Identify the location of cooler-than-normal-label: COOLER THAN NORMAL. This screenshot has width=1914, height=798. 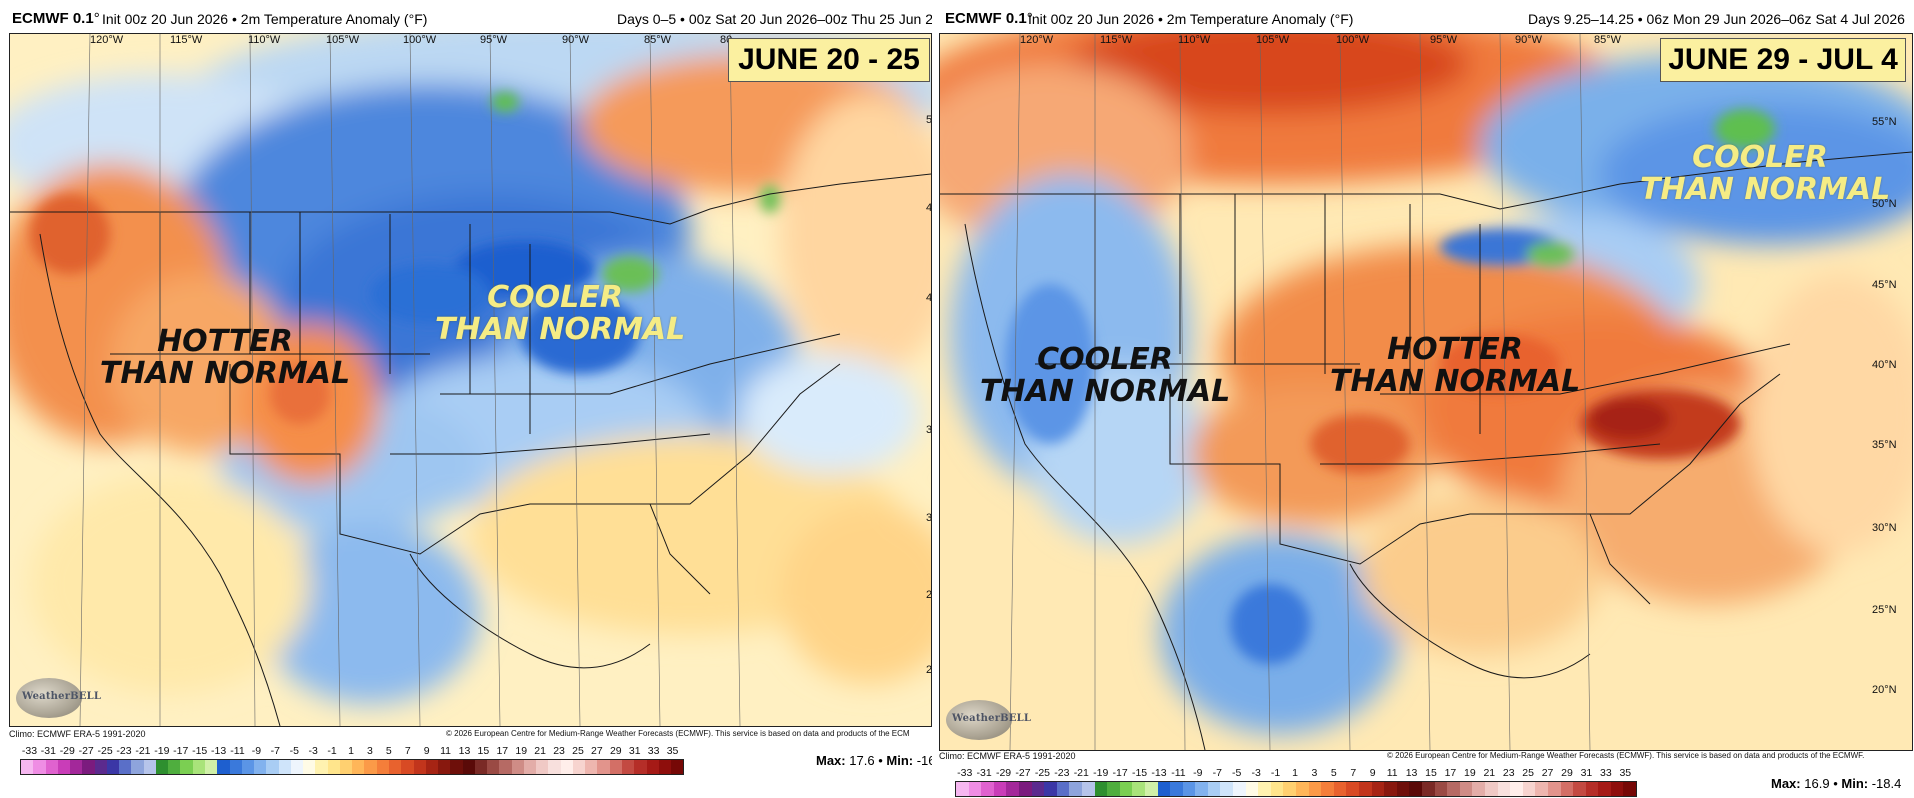
(1765, 173).